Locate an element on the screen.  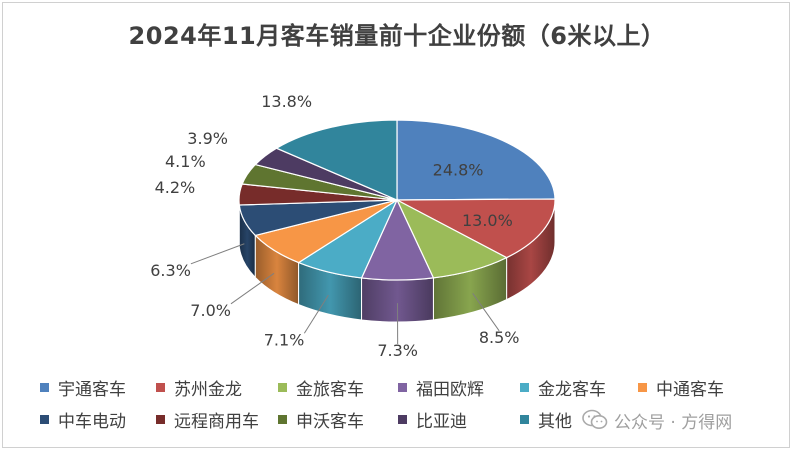
legend-label: 申沃客车 is located at coordinates (330, 421).